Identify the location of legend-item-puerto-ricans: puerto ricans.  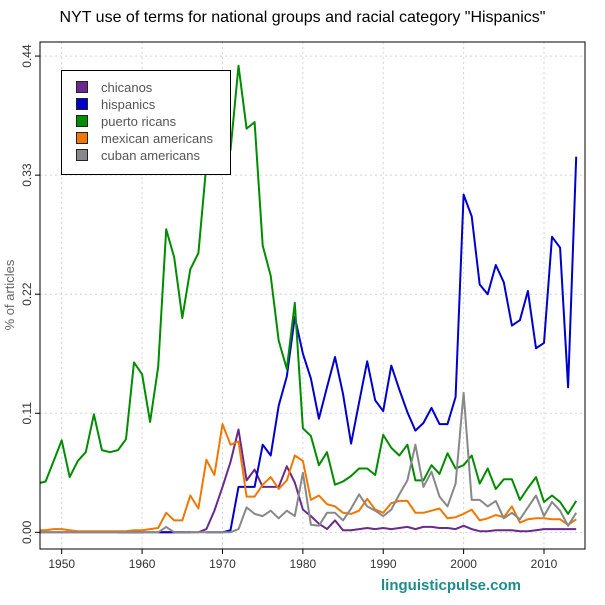
(126, 123).